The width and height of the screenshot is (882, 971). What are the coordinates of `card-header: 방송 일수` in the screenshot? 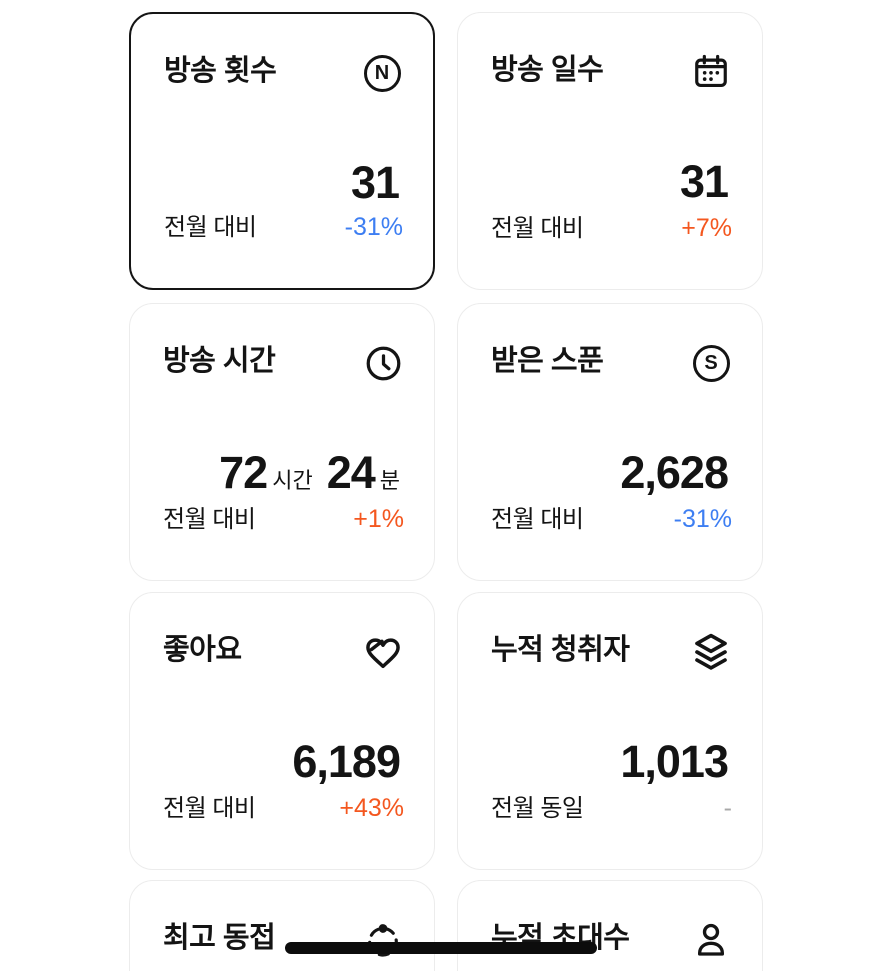 It's located at (611, 72).